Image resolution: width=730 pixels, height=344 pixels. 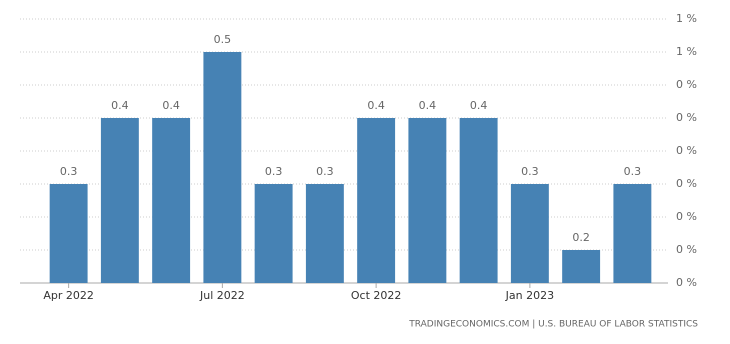 I want to click on x-tick-label: Apr 2022, so click(x=68, y=295).